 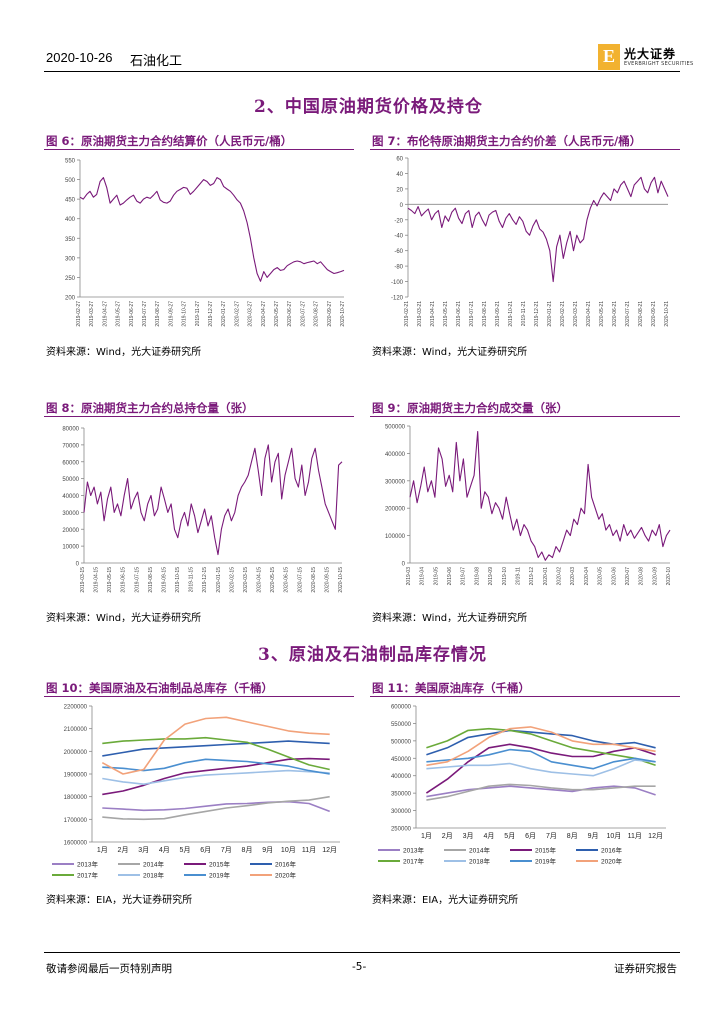 What do you see at coordinates (205, 580) in the screenshot?
I see `x-tick-label: 2019-12-15` at bounding box center [205, 580].